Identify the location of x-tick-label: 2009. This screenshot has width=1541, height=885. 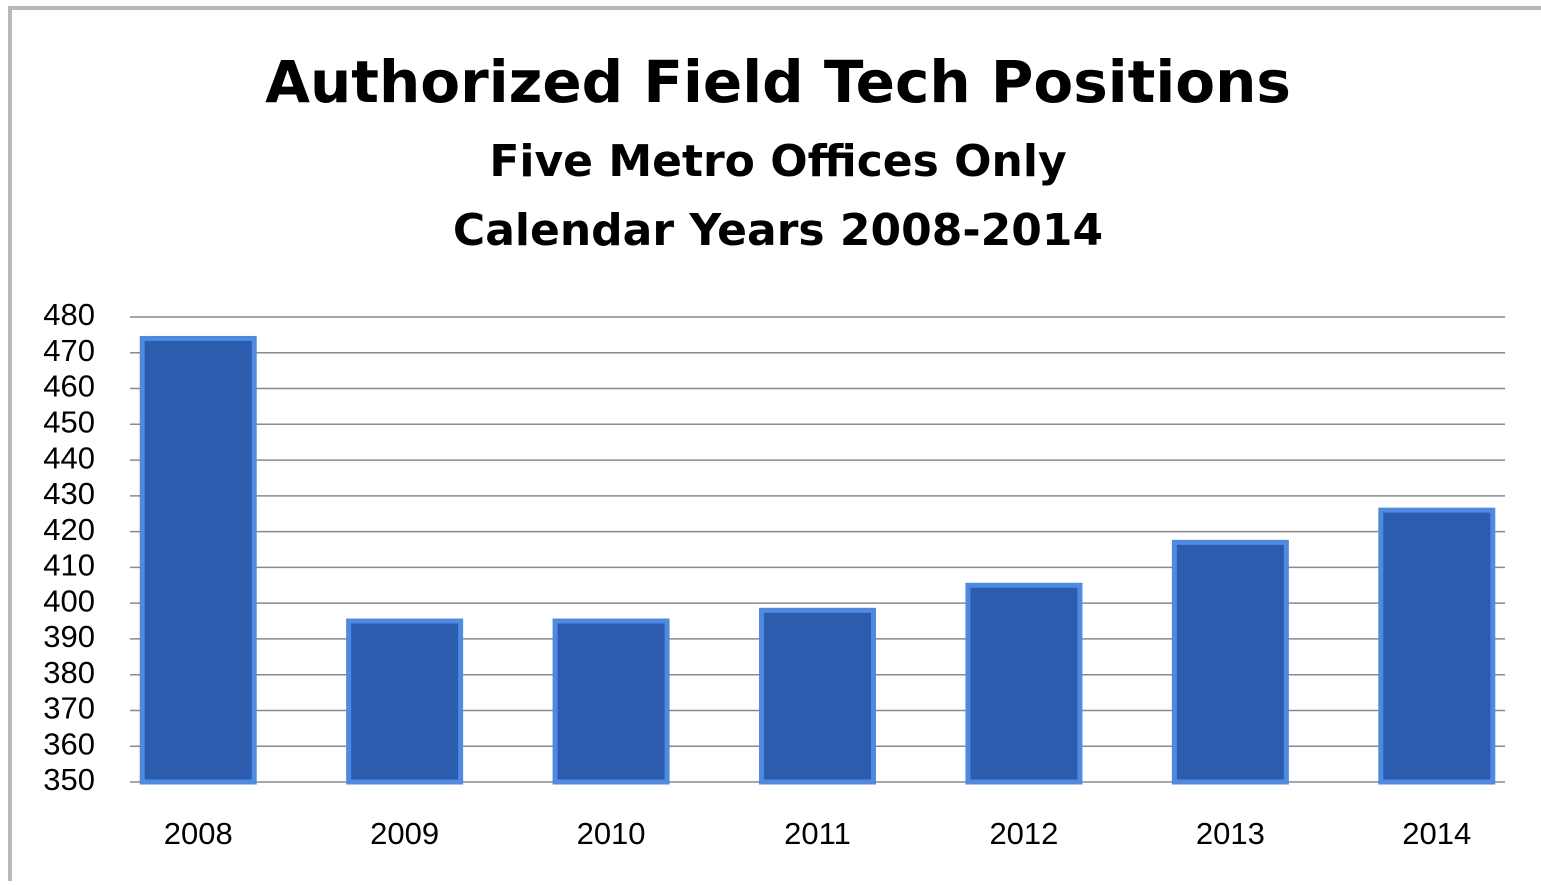
(404, 833).